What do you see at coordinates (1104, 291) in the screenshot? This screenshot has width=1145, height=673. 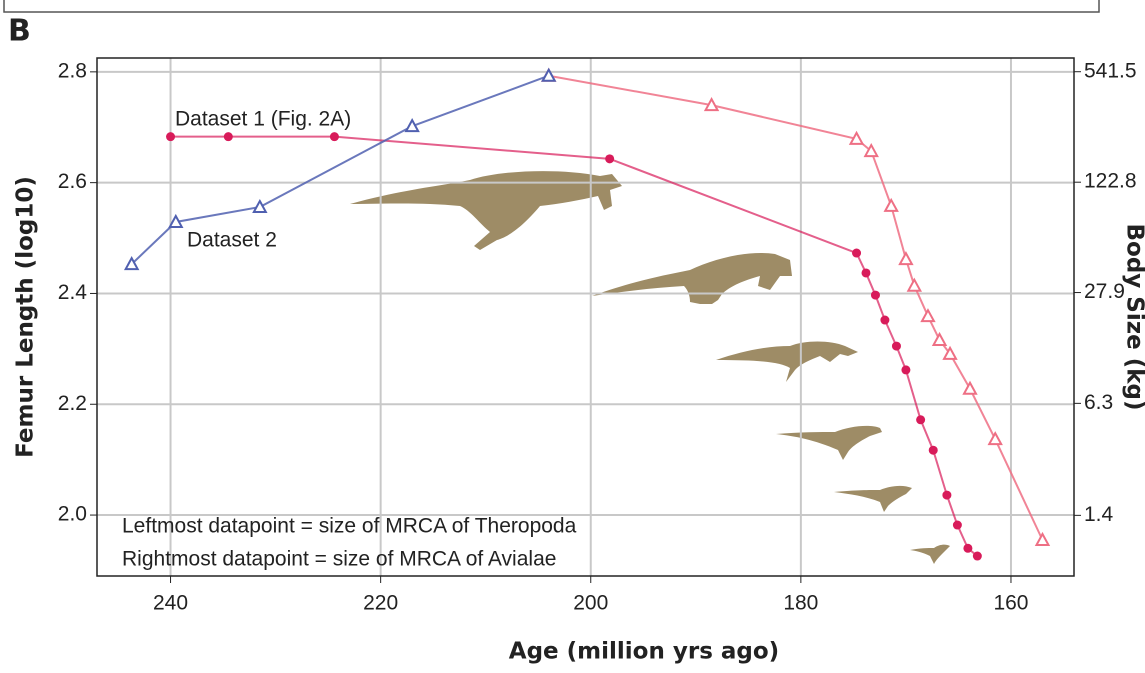 I see `y2-tick-label: 27.9` at bounding box center [1104, 291].